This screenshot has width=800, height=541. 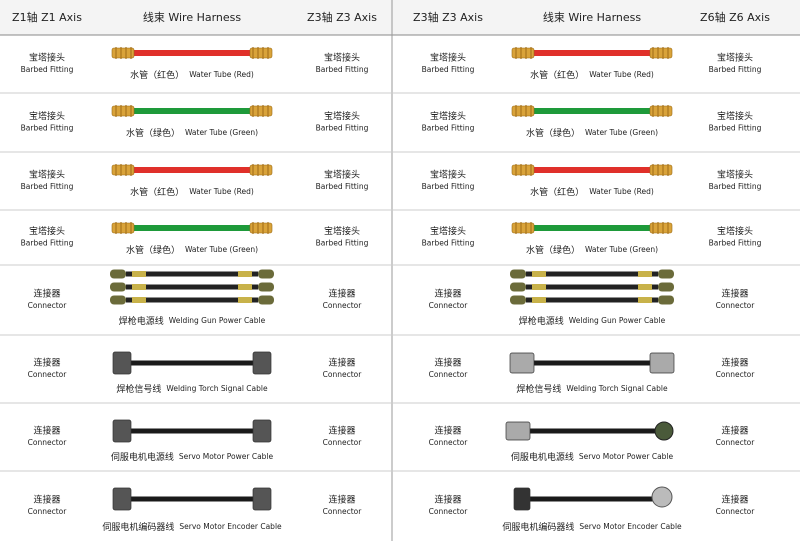 What do you see at coordinates (217, 388) in the screenshot?
I see `harness-en: Welding Torch Signal Cable` at bounding box center [217, 388].